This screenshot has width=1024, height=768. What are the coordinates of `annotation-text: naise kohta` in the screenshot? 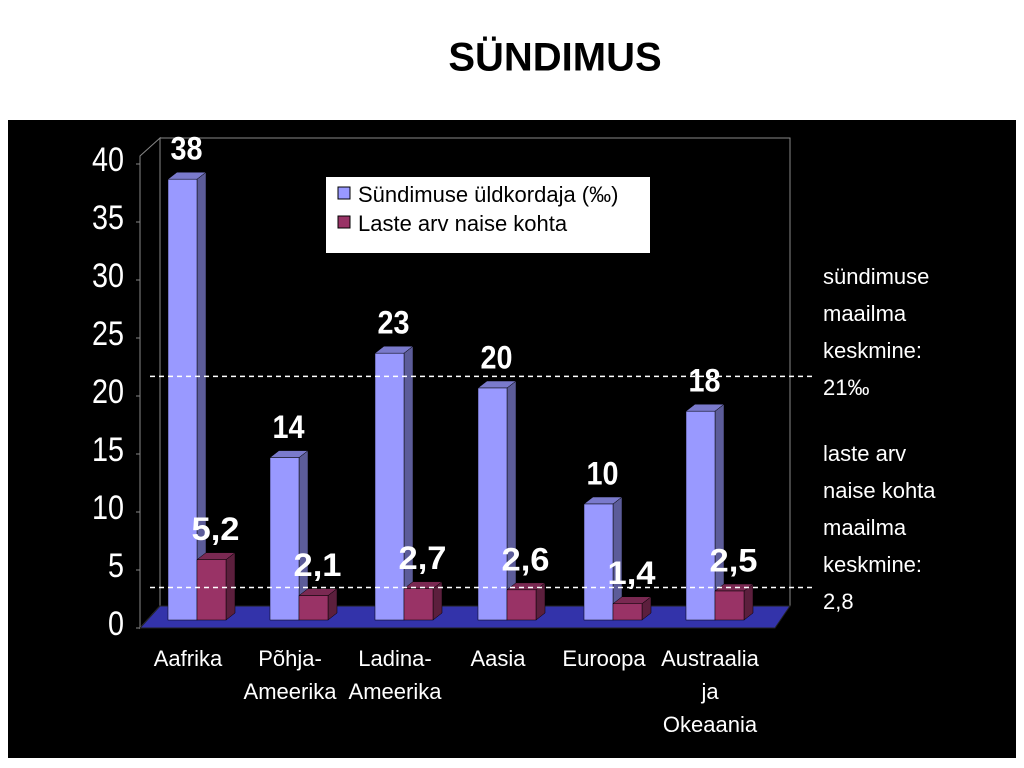 It's located at (879, 490).